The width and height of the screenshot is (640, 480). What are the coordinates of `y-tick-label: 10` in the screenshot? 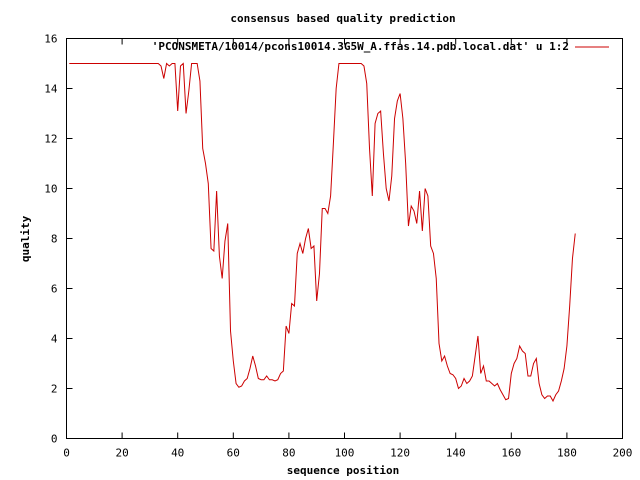 It's located at (50, 189).